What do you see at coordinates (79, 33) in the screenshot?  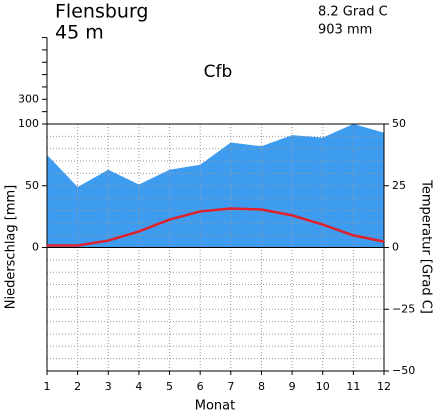 I see `subtitle: 45 m` at bounding box center [79, 33].